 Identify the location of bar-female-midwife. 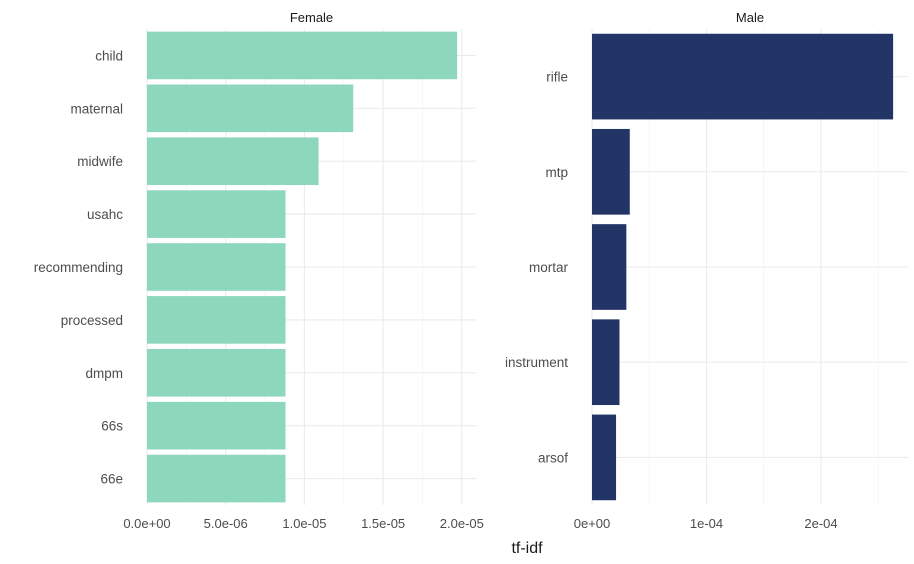
(233, 161).